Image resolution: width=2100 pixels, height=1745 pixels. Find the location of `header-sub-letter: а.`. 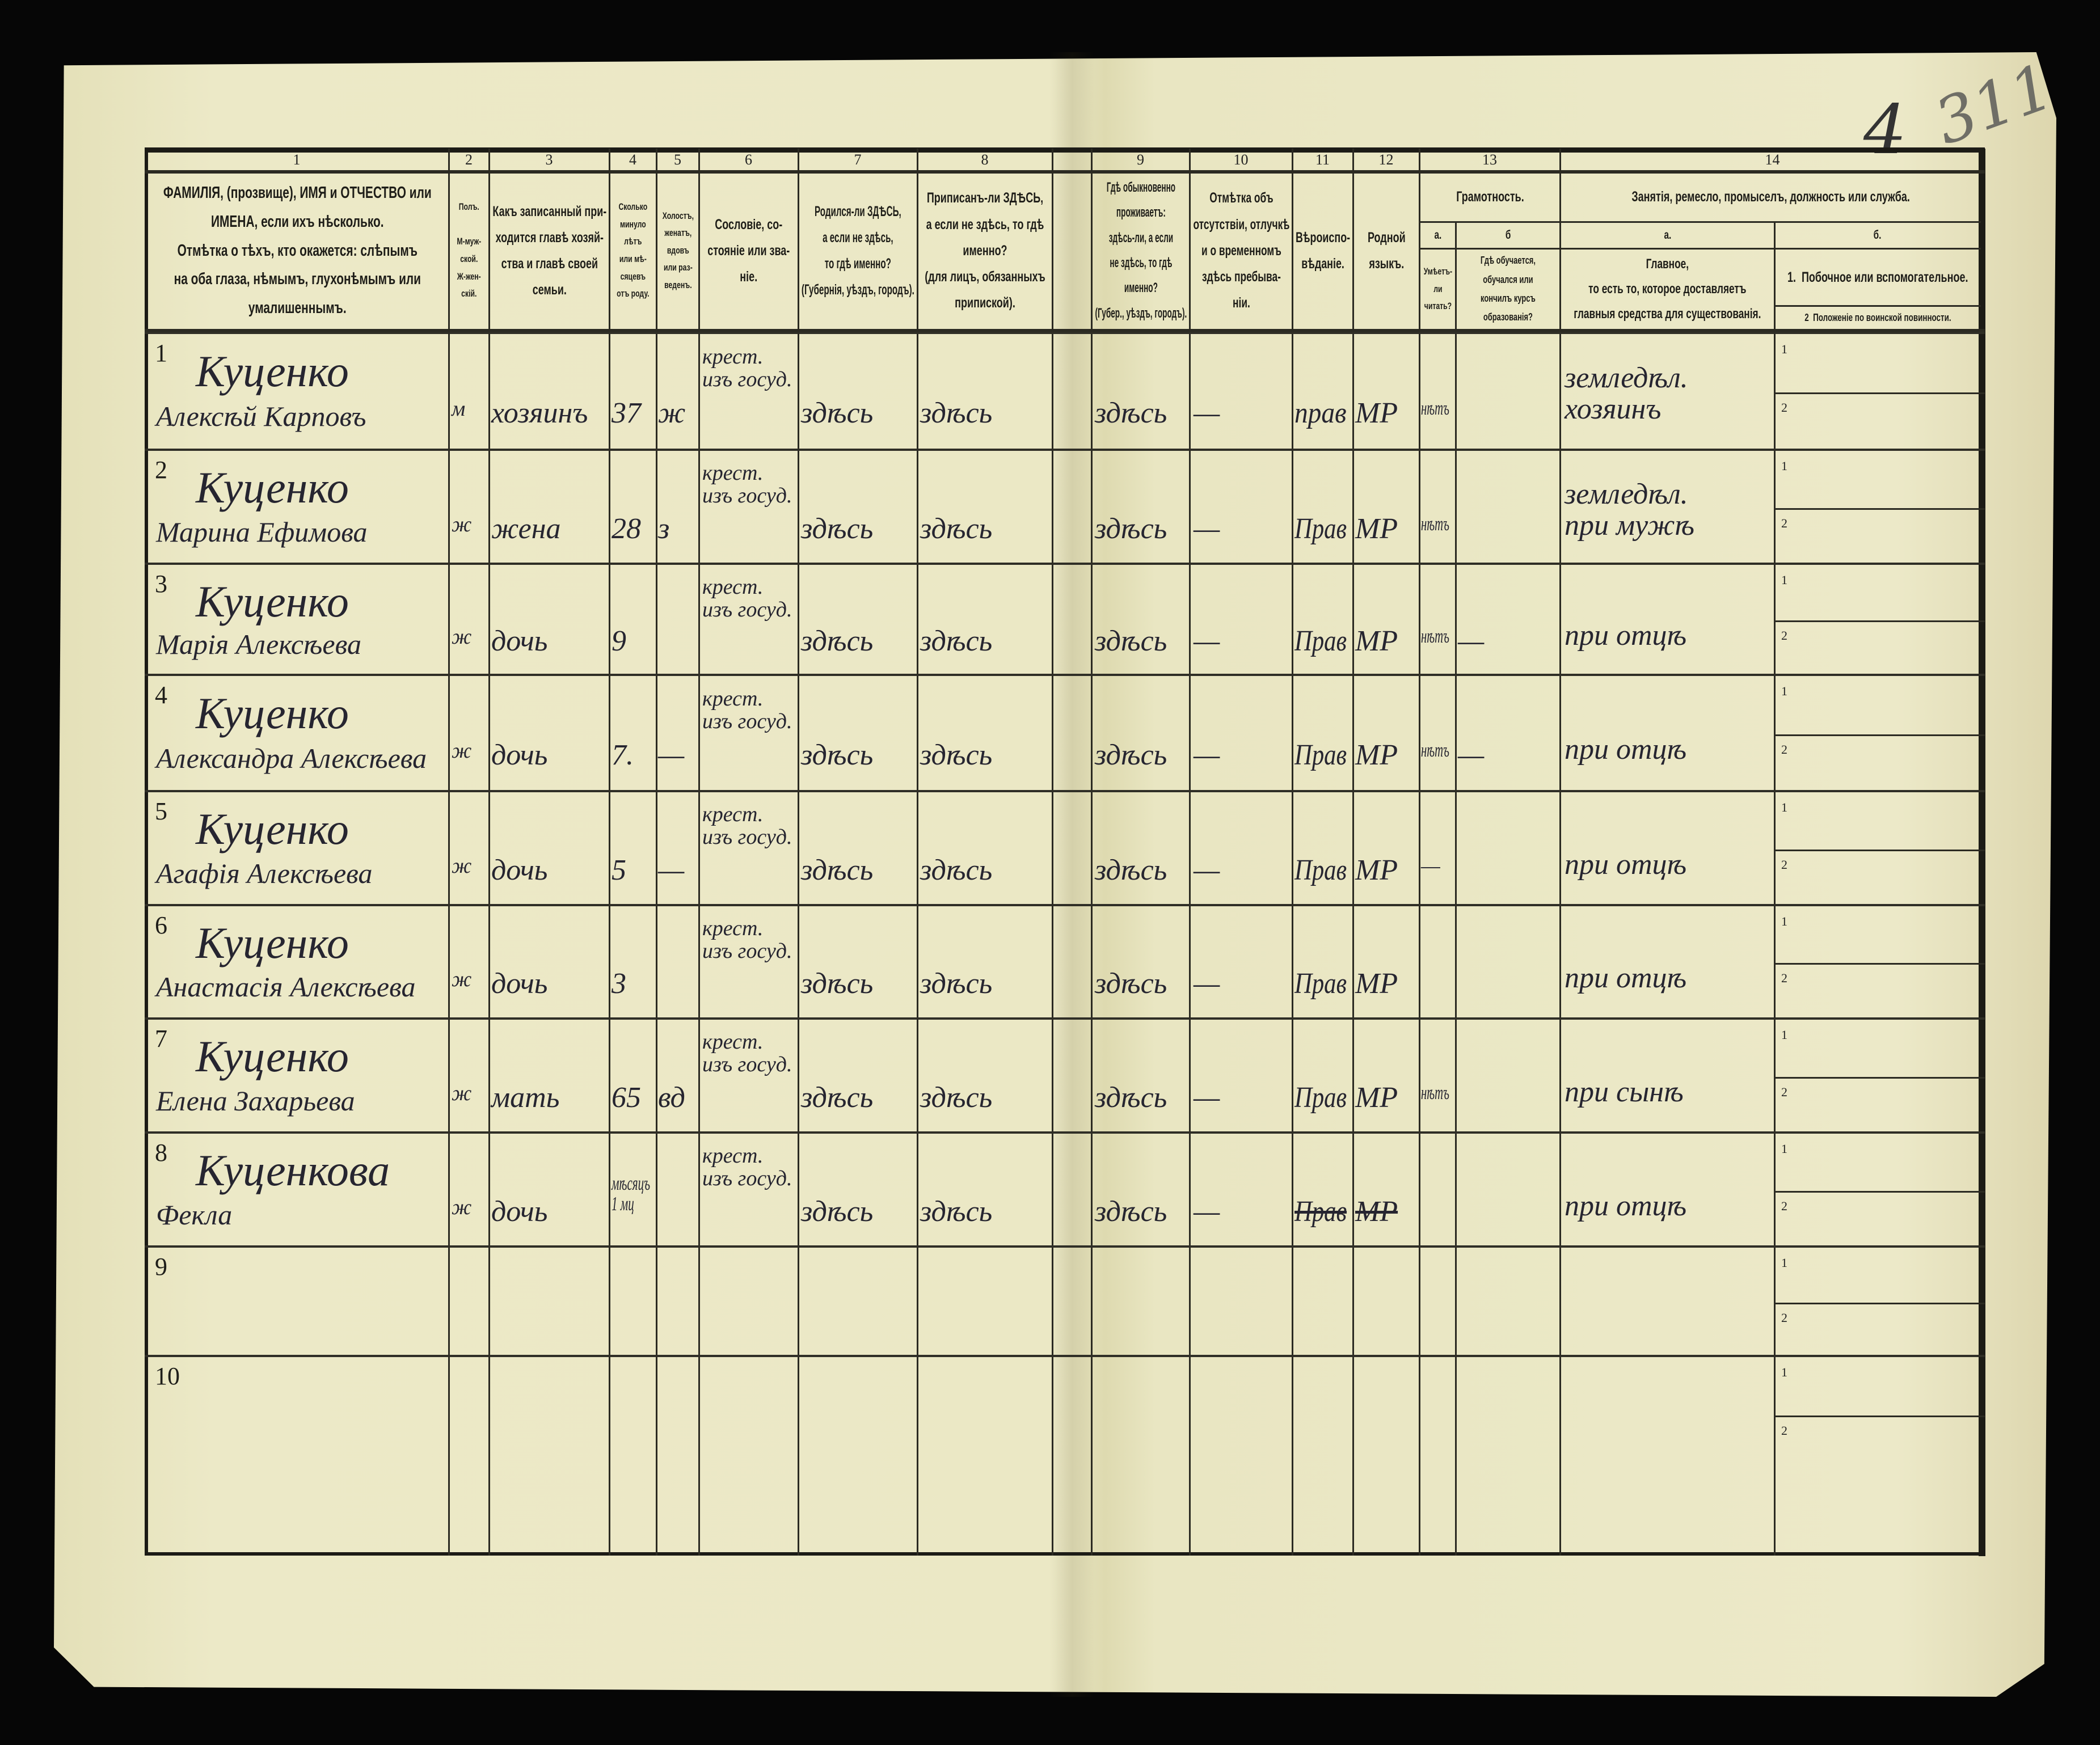

header-sub-letter: а. is located at coordinates (1667, 236).